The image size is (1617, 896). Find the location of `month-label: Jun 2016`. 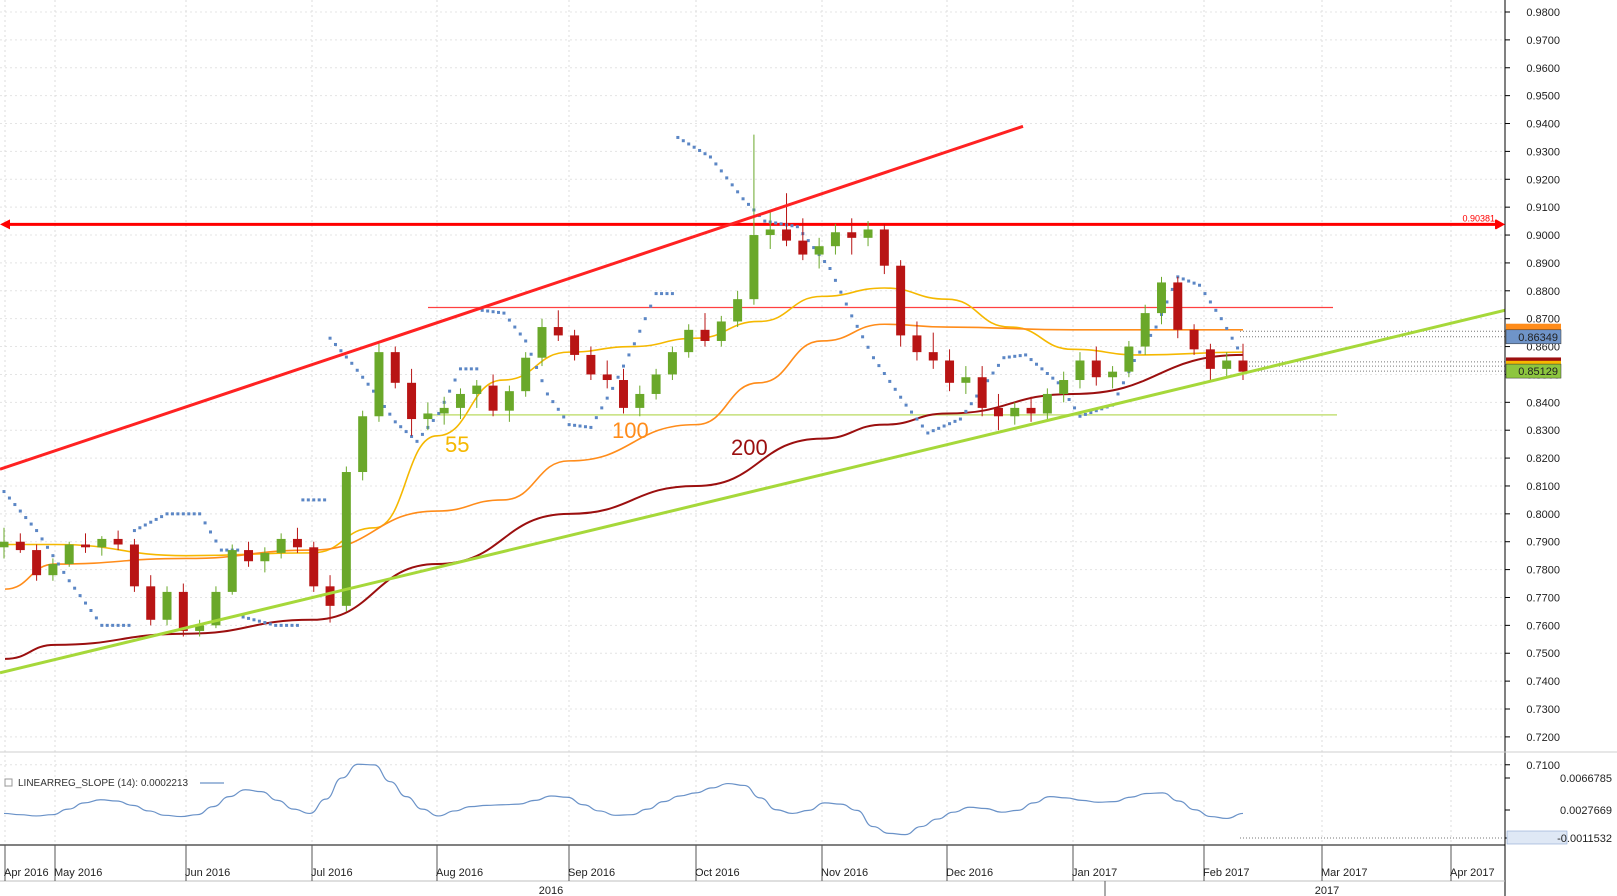

month-label: Jun 2016 is located at coordinates (207, 873).